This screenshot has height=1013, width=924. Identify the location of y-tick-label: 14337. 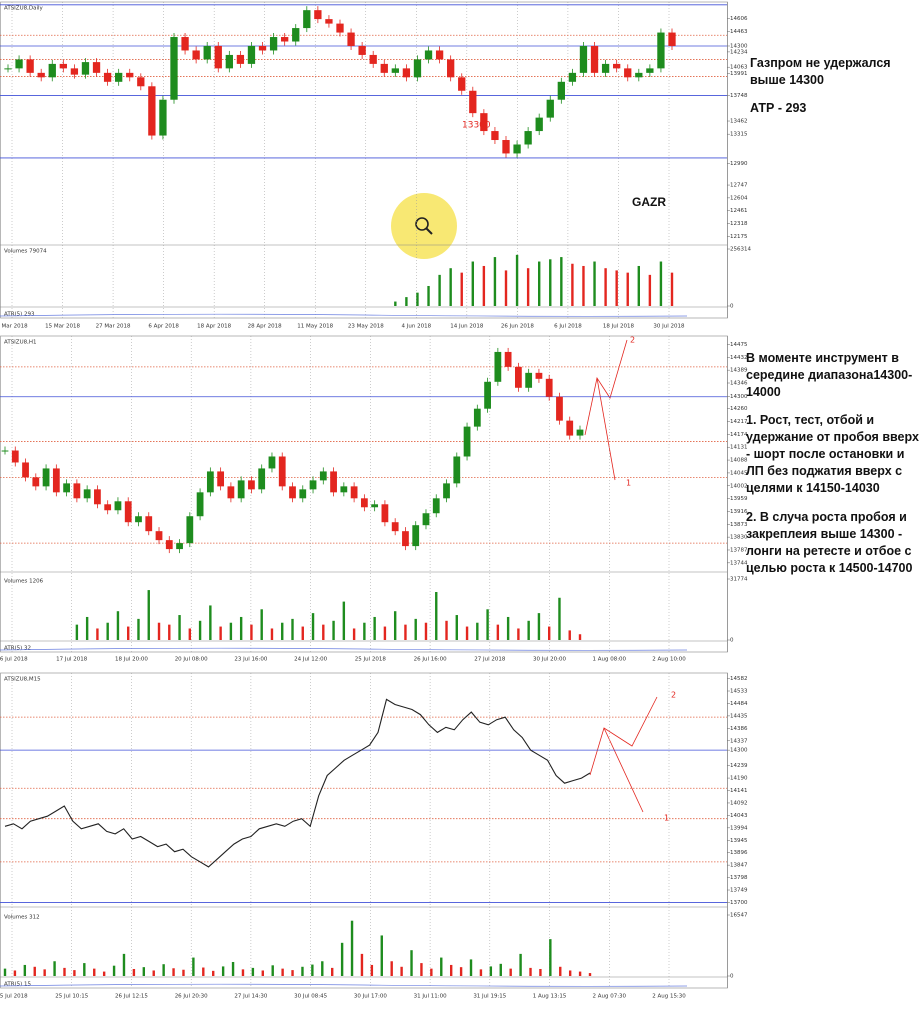
(739, 741).